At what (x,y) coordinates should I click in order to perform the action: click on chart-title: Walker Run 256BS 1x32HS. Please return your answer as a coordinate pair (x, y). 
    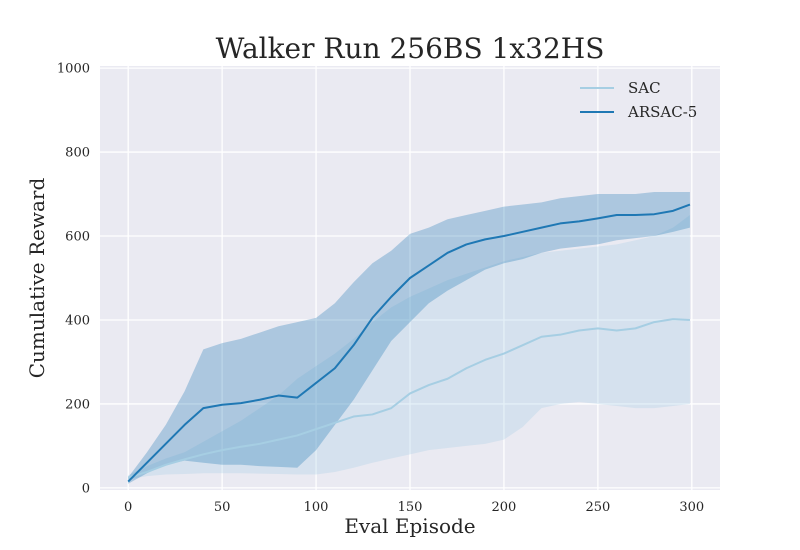
    Looking at the image, I should click on (410, 48).